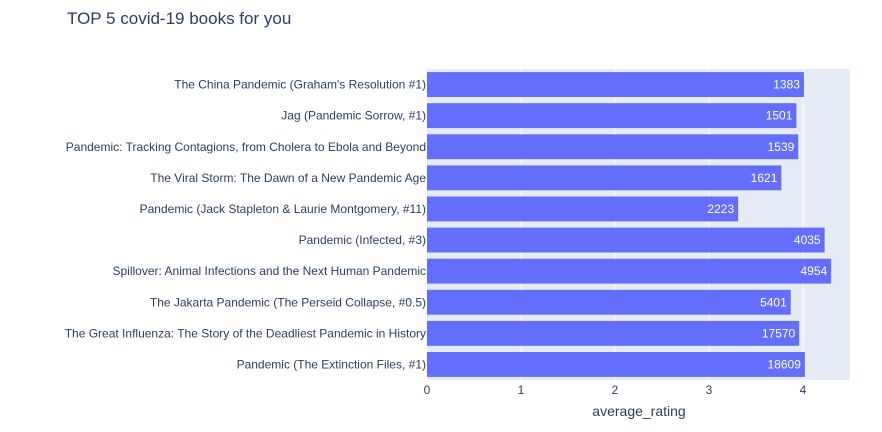 The width and height of the screenshot is (882, 432). What do you see at coordinates (781, 147) in the screenshot?
I see `bar-value-label: 1539` at bounding box center [781, 147].